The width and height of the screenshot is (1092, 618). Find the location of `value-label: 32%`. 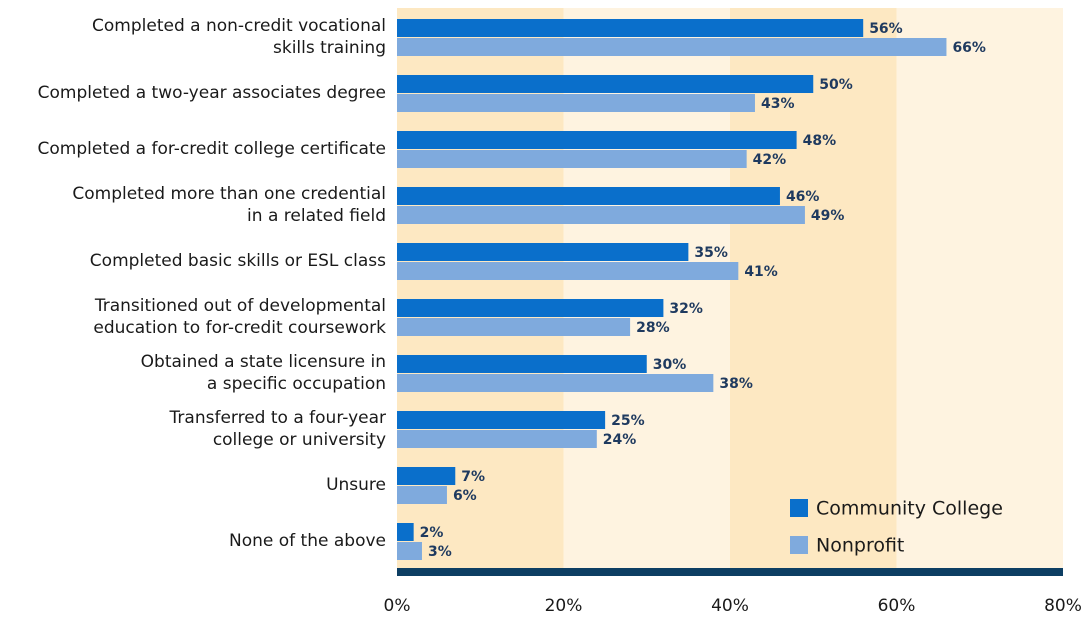

value-label: 32% is located at coordinates (686, 309).